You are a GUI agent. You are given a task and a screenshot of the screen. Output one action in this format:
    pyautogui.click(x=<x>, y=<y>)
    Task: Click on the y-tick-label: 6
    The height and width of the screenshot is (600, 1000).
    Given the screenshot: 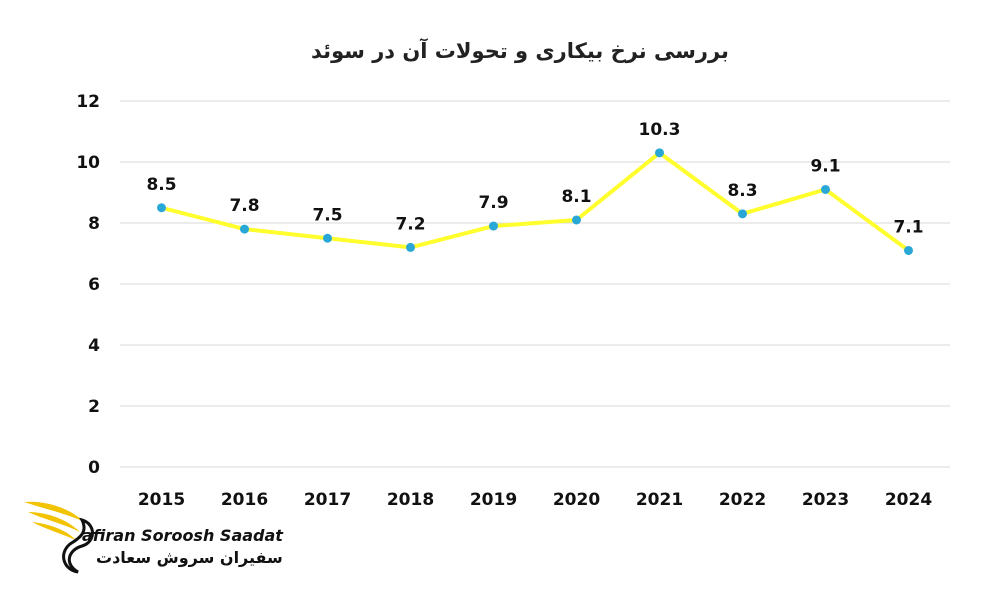 What is the action you would take?
    pyautogui.click(x=94, y=285)
    